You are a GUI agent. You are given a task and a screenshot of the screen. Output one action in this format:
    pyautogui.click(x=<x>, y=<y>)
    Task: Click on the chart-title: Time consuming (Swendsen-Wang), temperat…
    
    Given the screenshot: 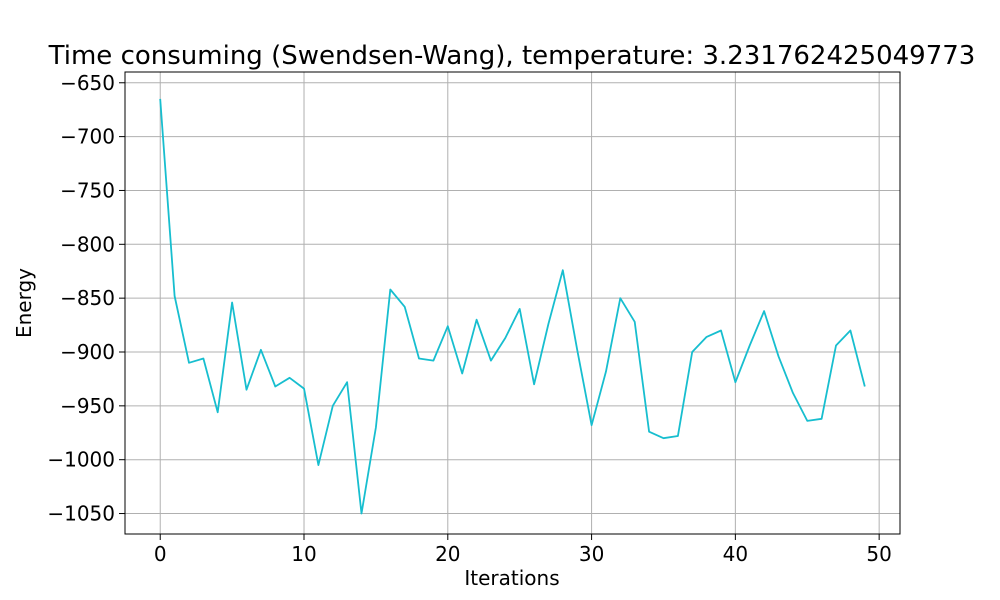 What is the action you would take?
    pyautogui.click(x=512, y=56)
    